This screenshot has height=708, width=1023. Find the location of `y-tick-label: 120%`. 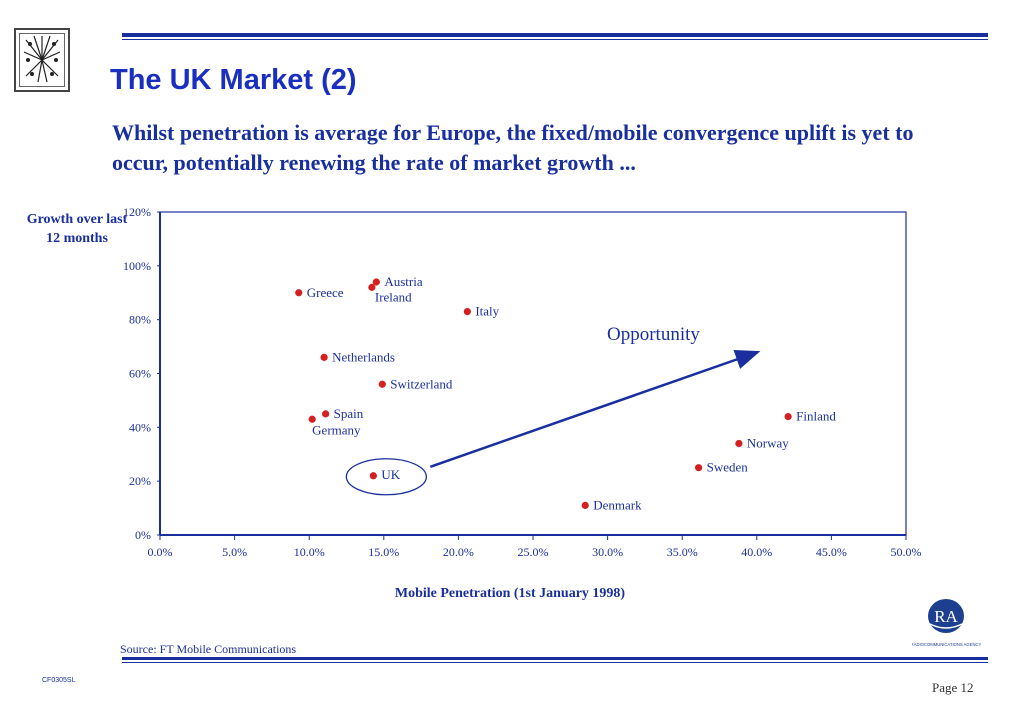

y-tick-label: 120% is located at coordinates (137, 212).